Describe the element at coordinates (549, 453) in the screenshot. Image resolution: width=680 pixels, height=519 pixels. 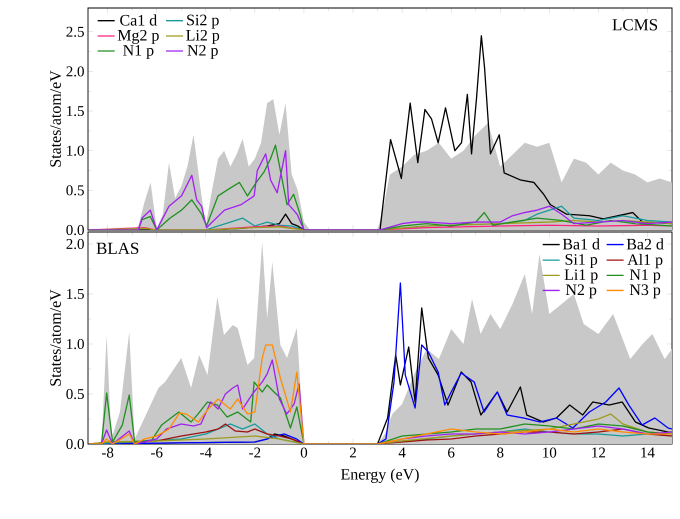
I see `x-tick-label: 10` at that location.